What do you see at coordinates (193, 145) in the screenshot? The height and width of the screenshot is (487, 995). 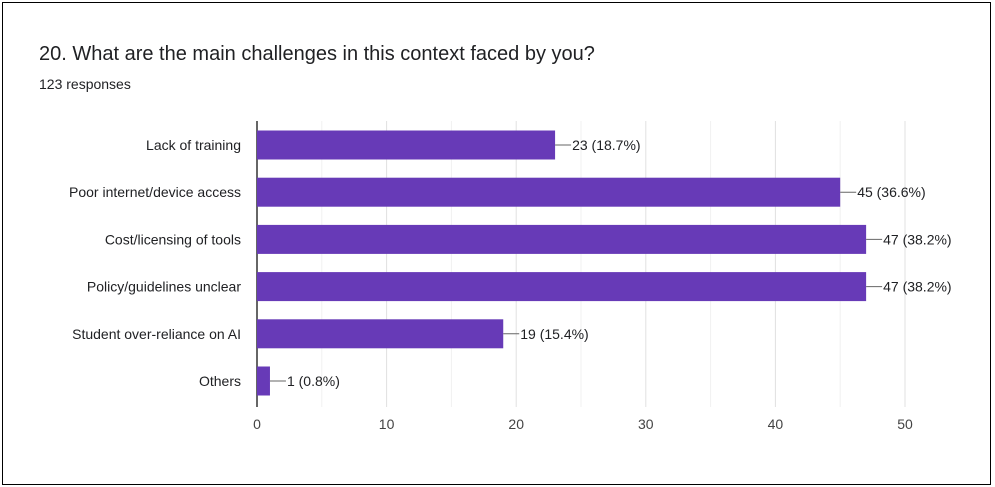 I see `category-label: Lack of training` at bounding box center [193, 145].